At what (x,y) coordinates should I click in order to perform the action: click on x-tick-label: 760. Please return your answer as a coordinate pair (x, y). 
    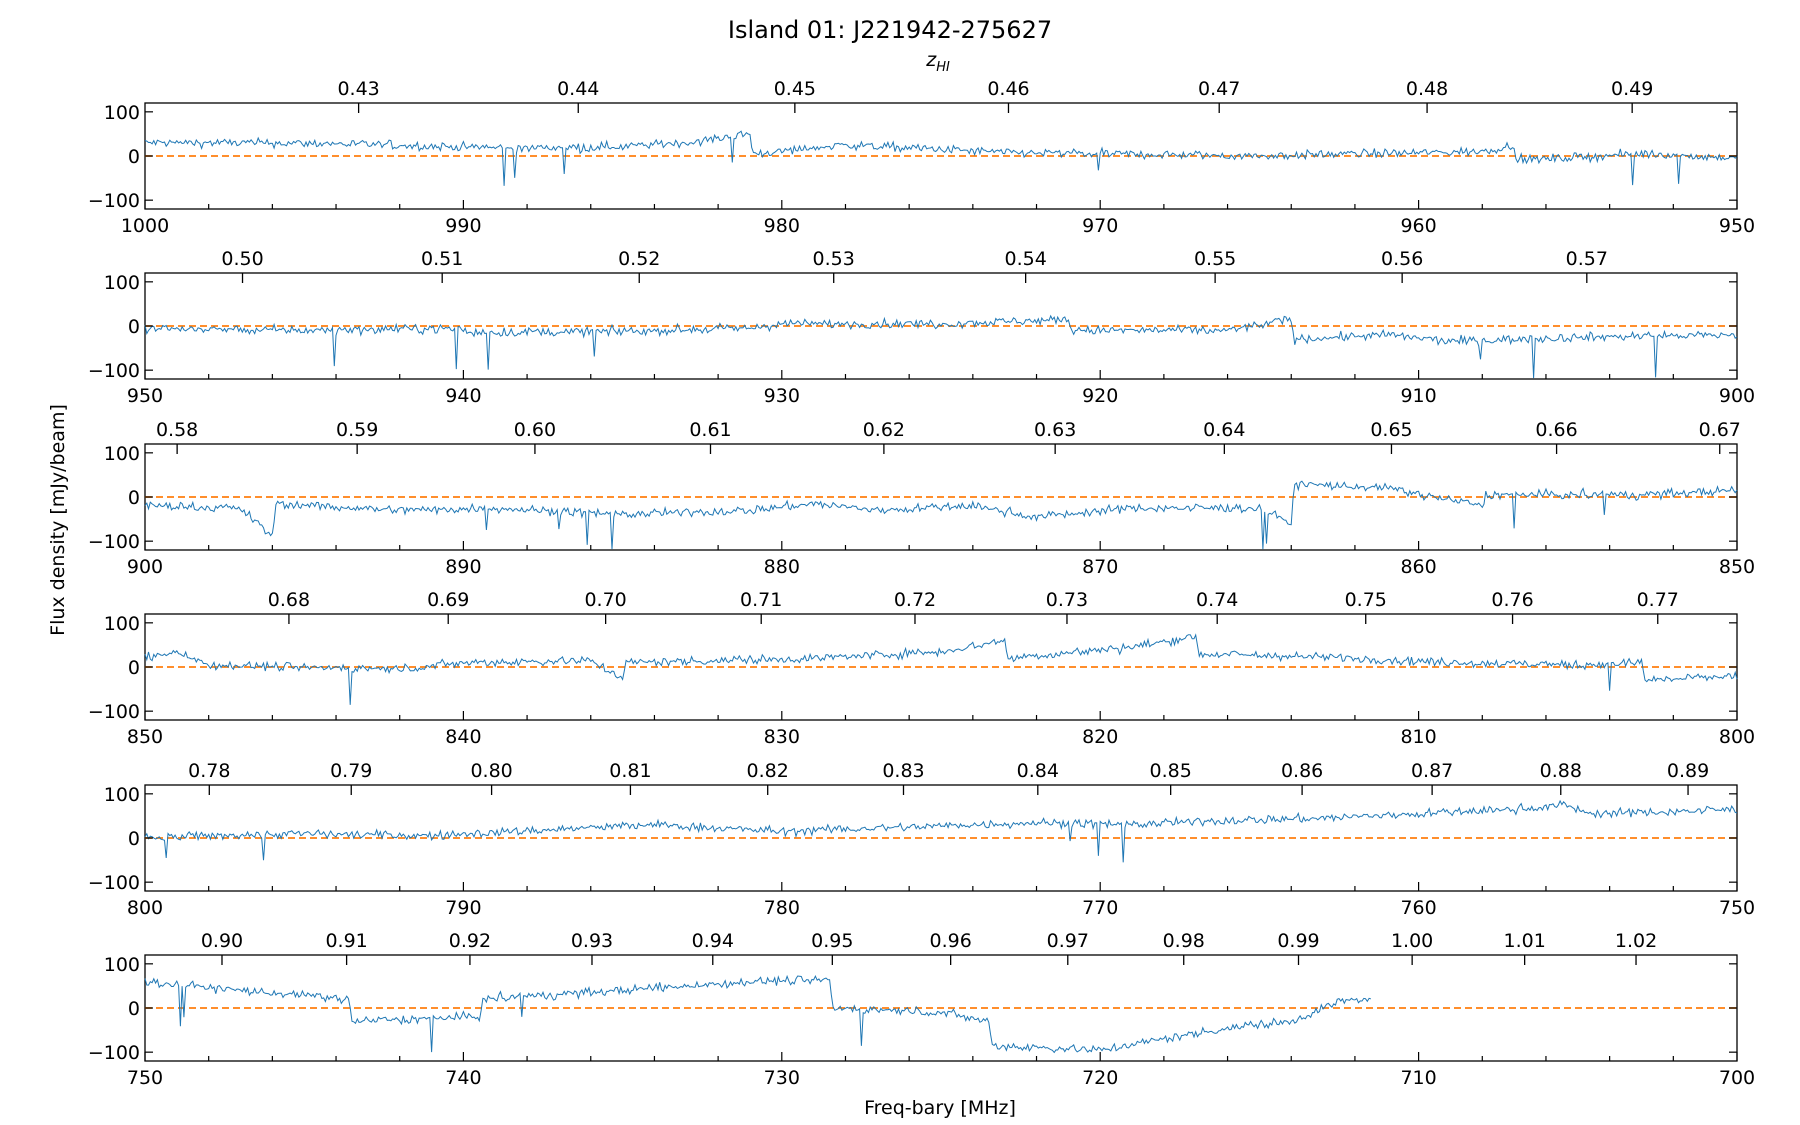
    Looking at the image, I should click on (1418, 908).